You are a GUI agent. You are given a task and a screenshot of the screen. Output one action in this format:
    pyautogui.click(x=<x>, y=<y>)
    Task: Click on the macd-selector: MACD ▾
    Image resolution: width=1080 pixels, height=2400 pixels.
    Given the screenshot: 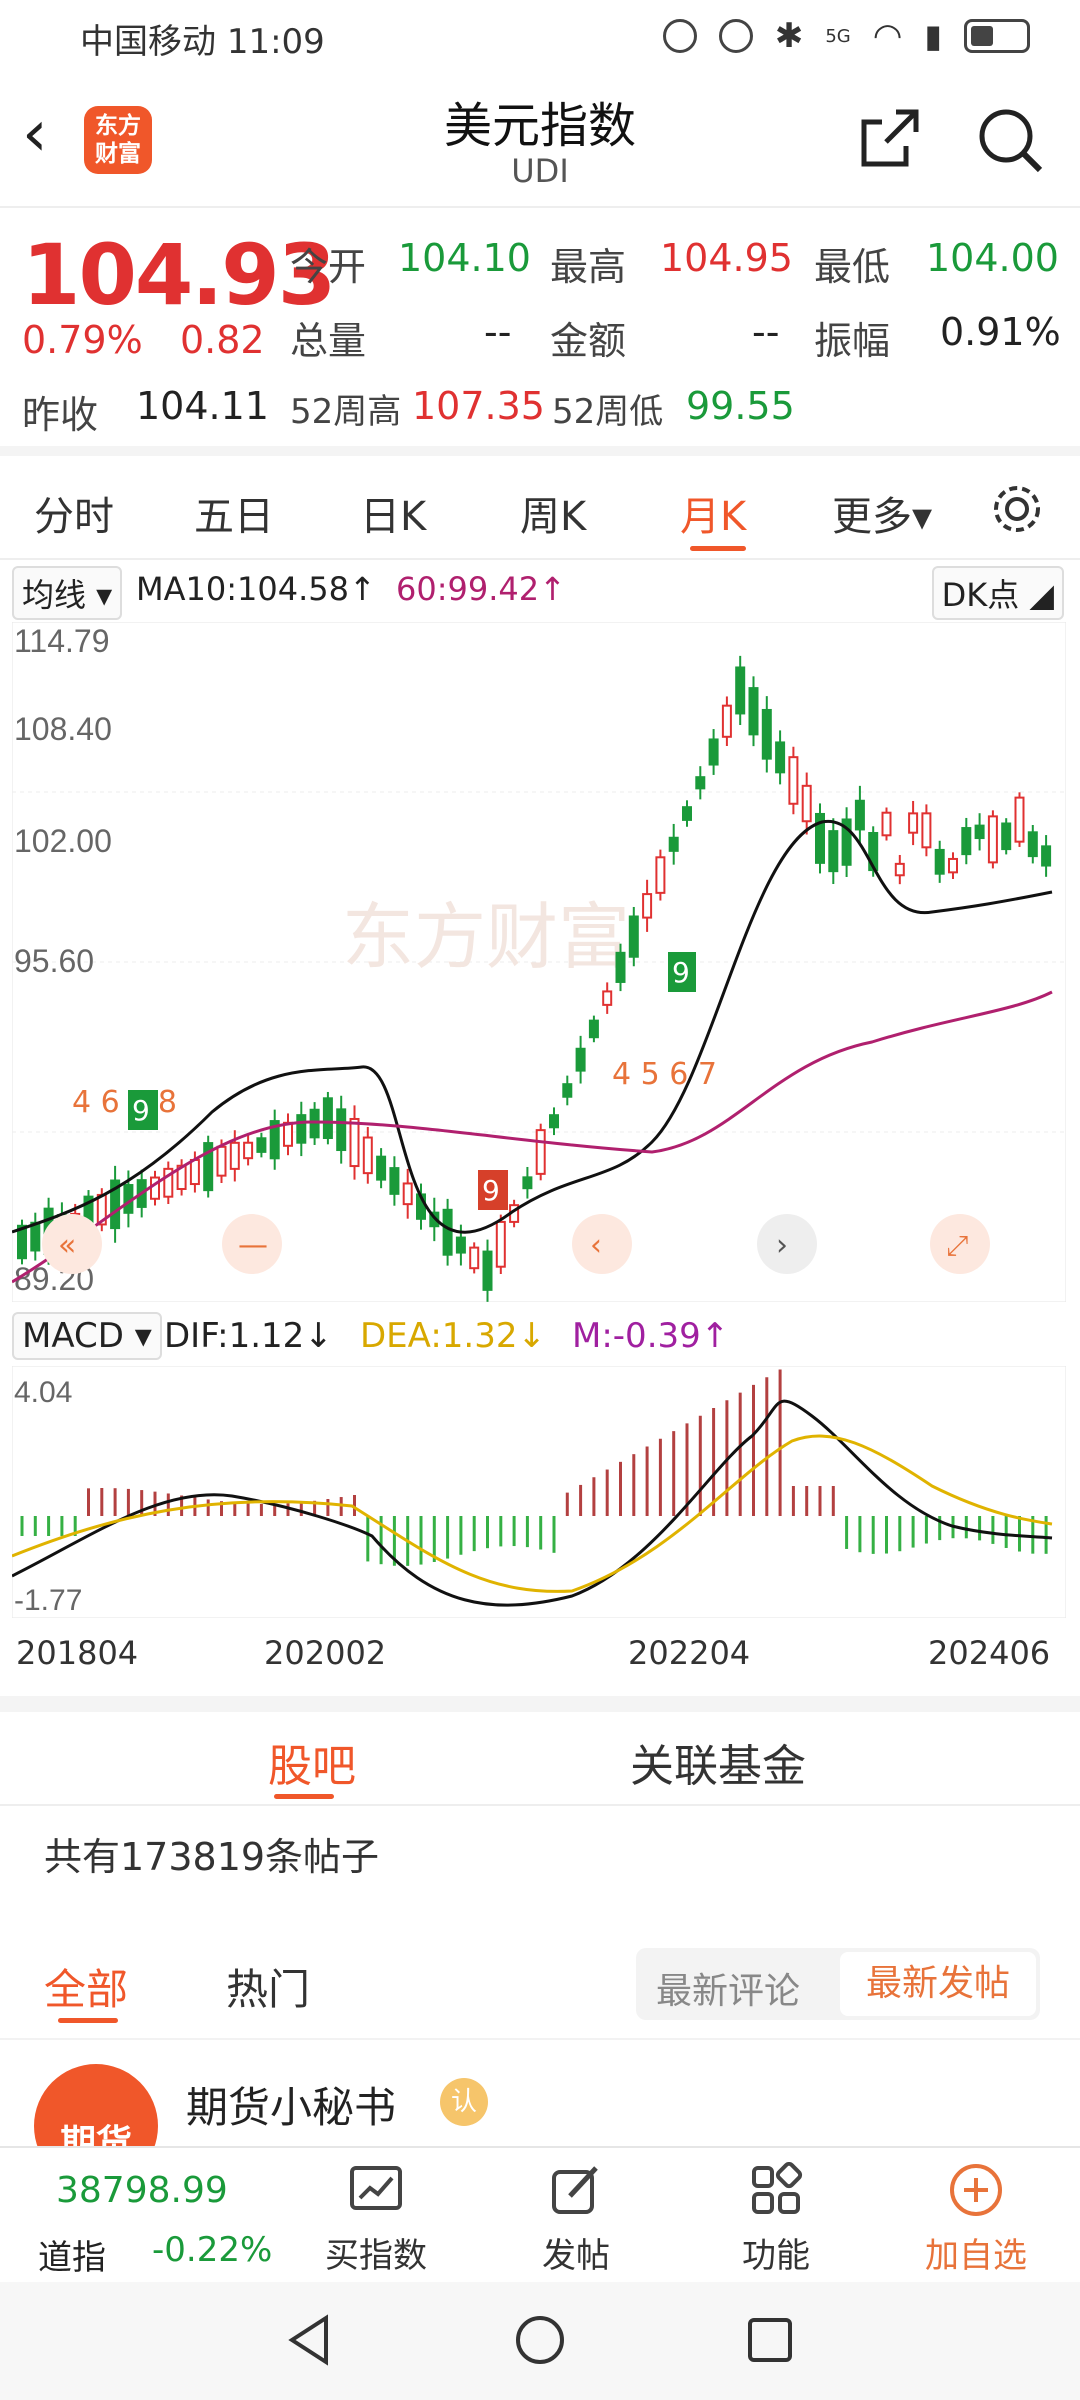 What is the action you would take?
    pyautogui.click(x=87, y=1336)
    